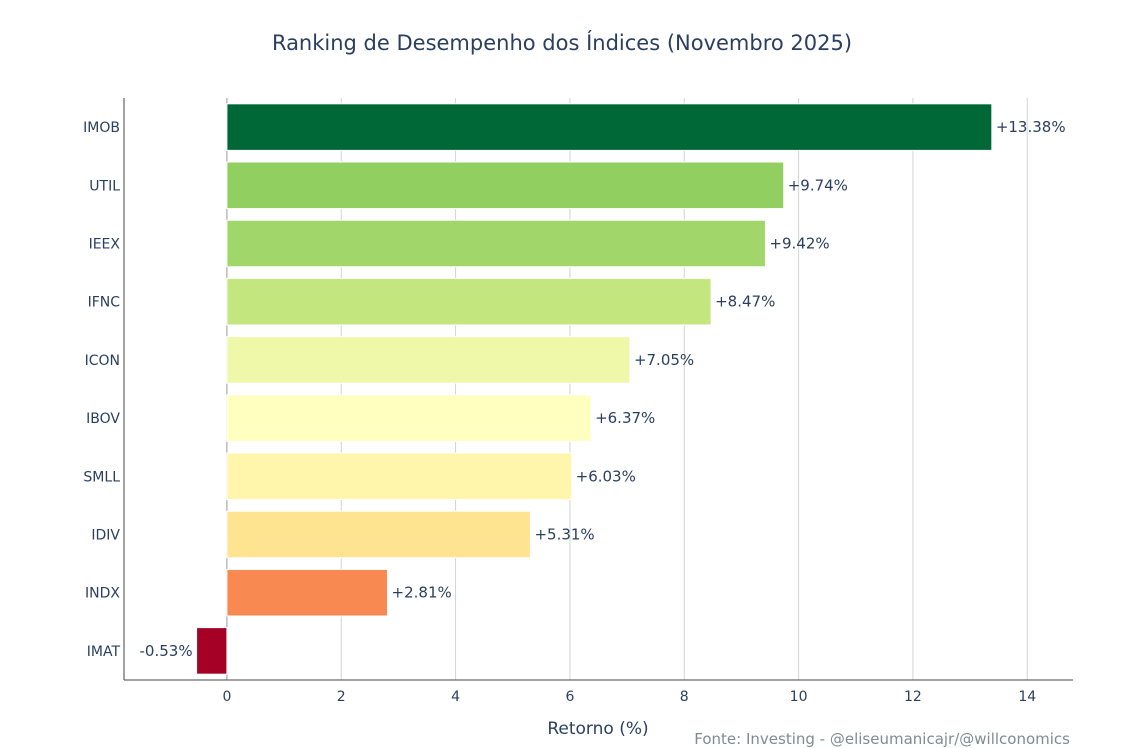 The width and height of the screenshot is (1124, 748). Describe the element at coordinates (455, 697) in the screenshot. I see `x-tick-label: 4` at that location.